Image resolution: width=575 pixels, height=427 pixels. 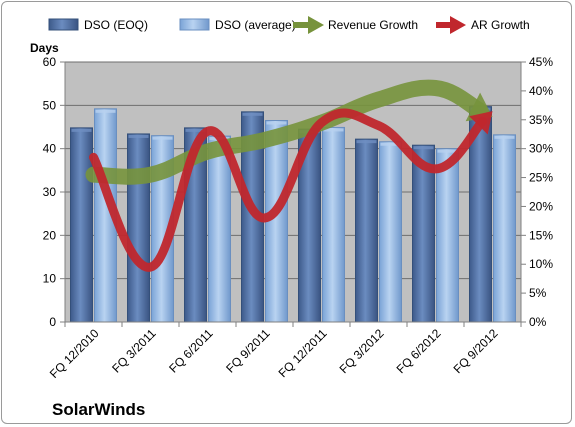 What do you see at coordinates (52, 322) in the screenshot?
I see `y-tick-label-left: 0` at bounding box center [52, 322].